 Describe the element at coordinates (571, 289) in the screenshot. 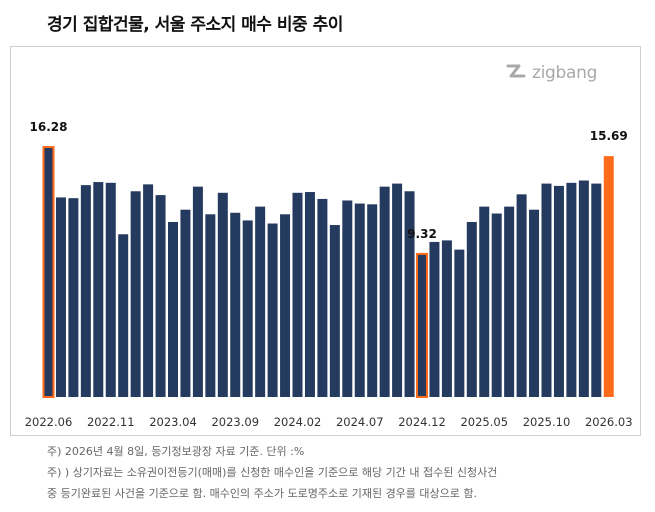

I see `bar-2025.12` at that location.